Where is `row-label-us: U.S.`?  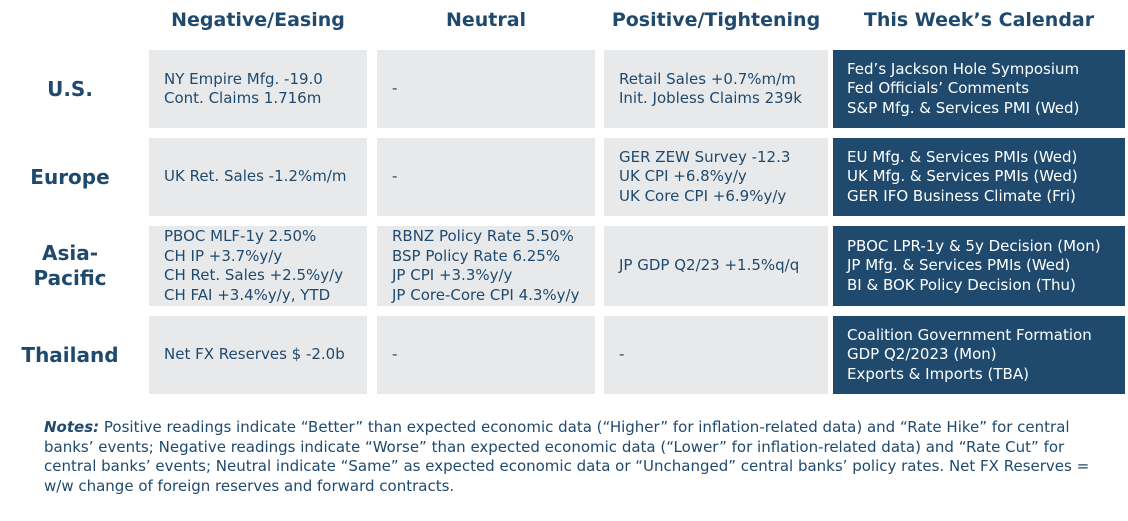
row-label-us: U.S. is located at coordinates (70, 88).